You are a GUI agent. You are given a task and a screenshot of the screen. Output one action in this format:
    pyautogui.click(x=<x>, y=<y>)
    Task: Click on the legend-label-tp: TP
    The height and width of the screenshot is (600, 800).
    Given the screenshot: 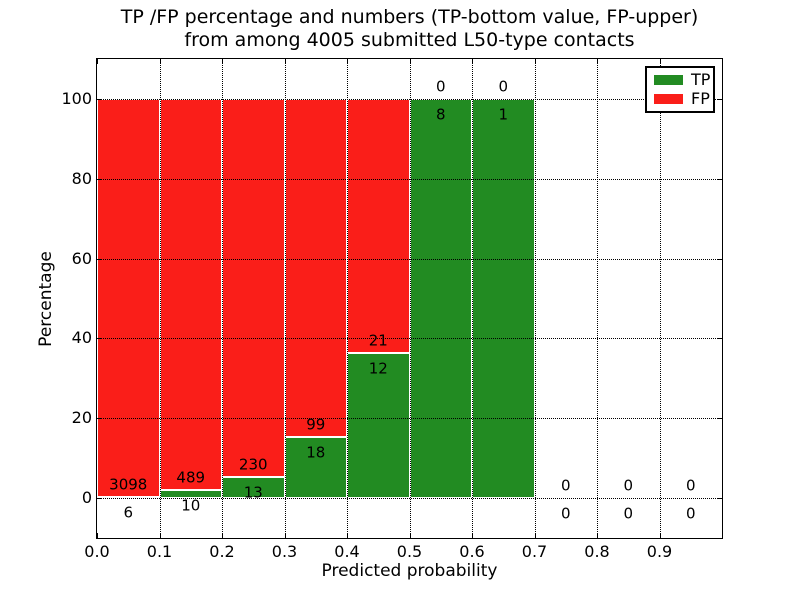 What is the action you would take?
    pyautogui.click(x=701, y=79)
    